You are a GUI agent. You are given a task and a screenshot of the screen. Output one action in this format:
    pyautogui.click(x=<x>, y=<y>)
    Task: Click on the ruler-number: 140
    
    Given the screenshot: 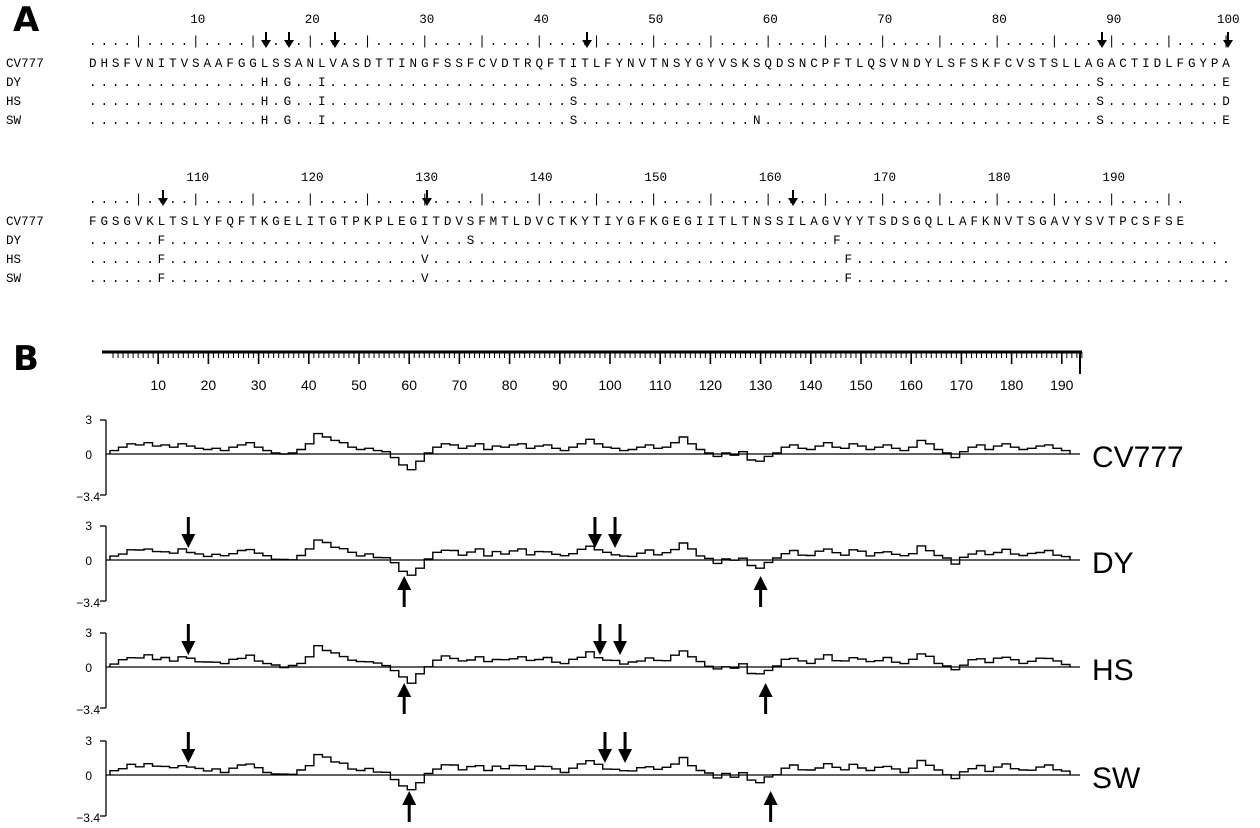 What is the action you would take?
    pyautogui.click(x=541, y=178)
    